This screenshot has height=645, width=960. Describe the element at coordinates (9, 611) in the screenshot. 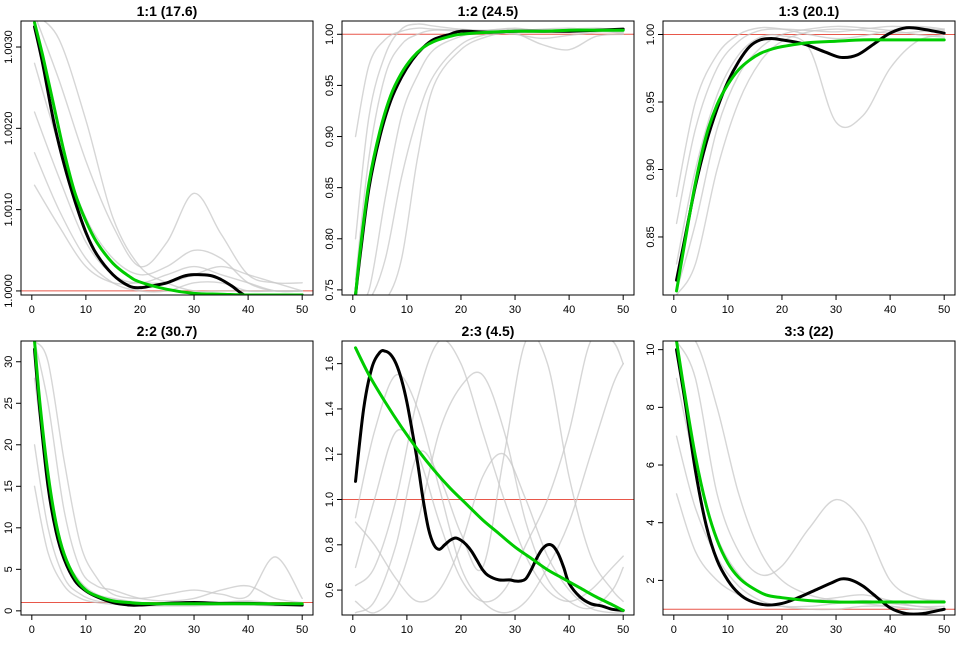

I see `y-tick-label: 0` at that location.